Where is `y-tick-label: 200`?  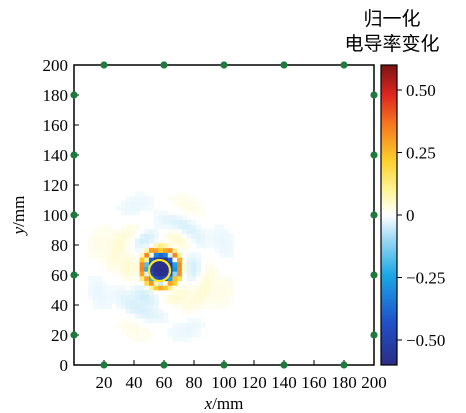
y-tick-label: 200 is located at coordinates (56, 65).